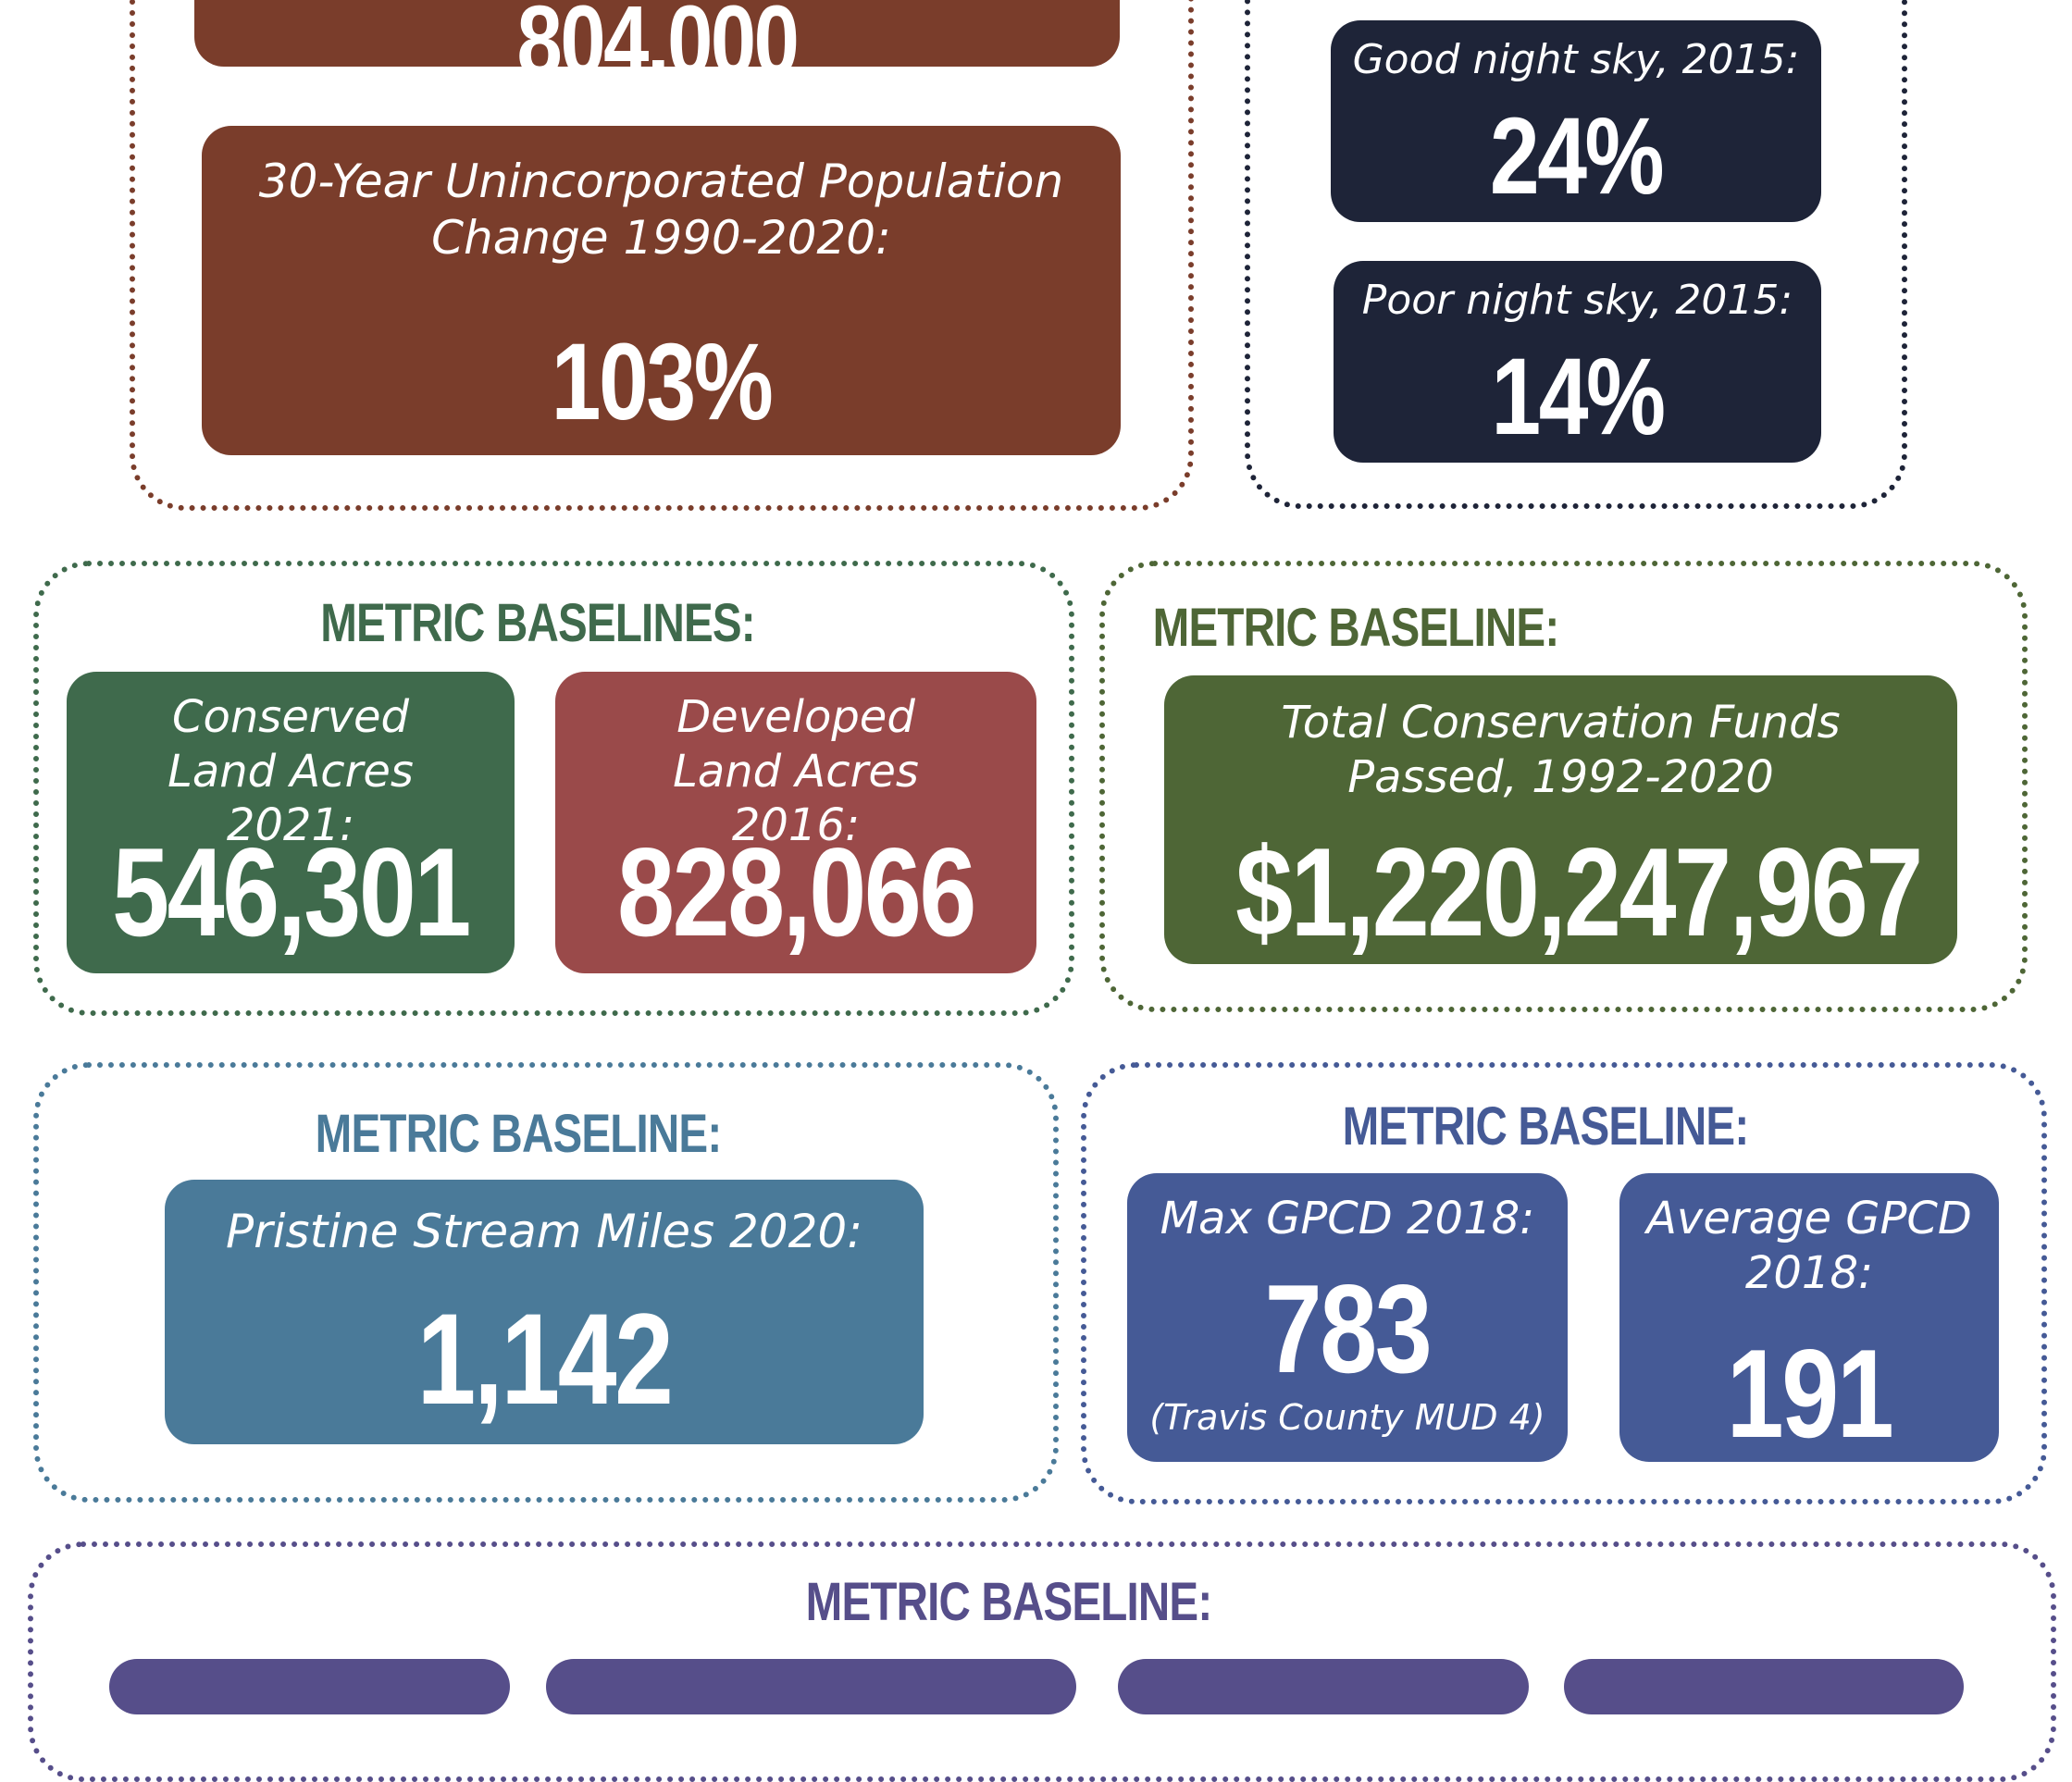 Image resolution: width=2072 pixels, height=1782 pixels. What do you see at coordinates (537, 623) in the screenshot?
I see `land-header: METRIC BASELINES:` at bounding box center [537, 623].